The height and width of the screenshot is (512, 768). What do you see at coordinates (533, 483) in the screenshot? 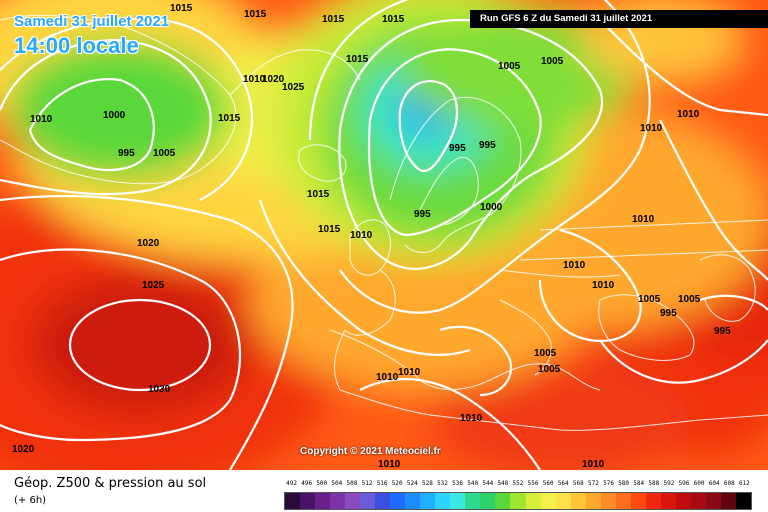
I see `legend-value: 556` at bounding box center [533, 483].